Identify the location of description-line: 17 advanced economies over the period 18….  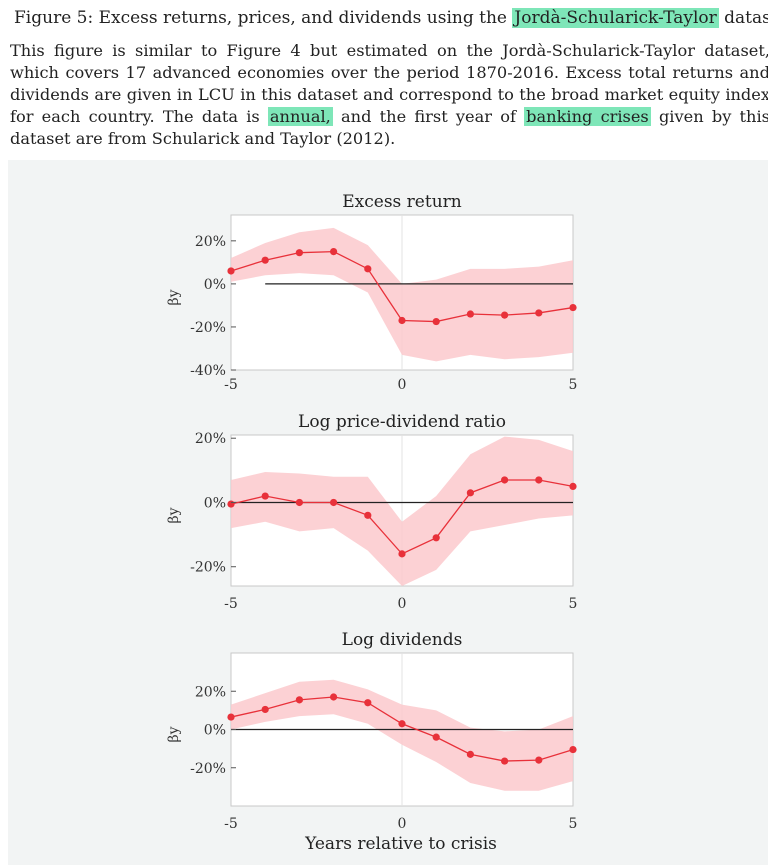
(389, 83).